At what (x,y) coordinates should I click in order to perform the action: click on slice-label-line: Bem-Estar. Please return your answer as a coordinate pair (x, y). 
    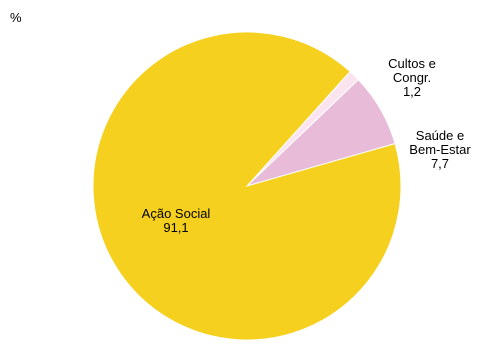
    Looking at the image, I should click on (440, 149).